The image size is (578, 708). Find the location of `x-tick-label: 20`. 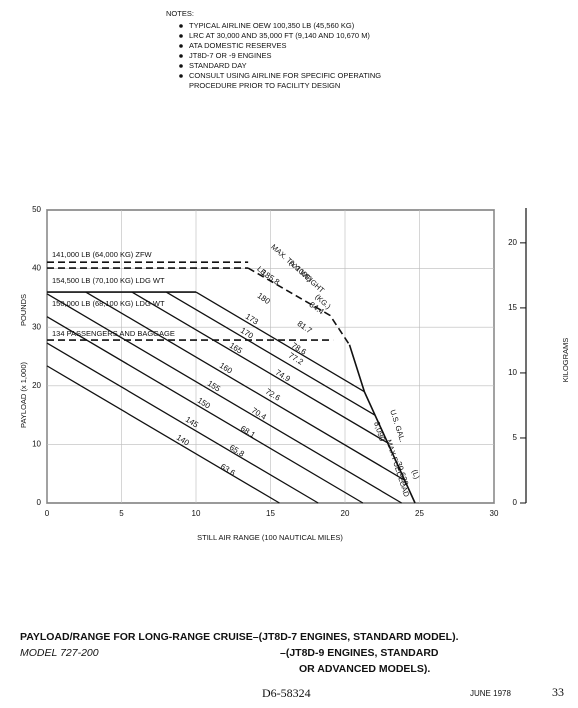

x-tick-label: 20 is located at coordinates (345, 513).